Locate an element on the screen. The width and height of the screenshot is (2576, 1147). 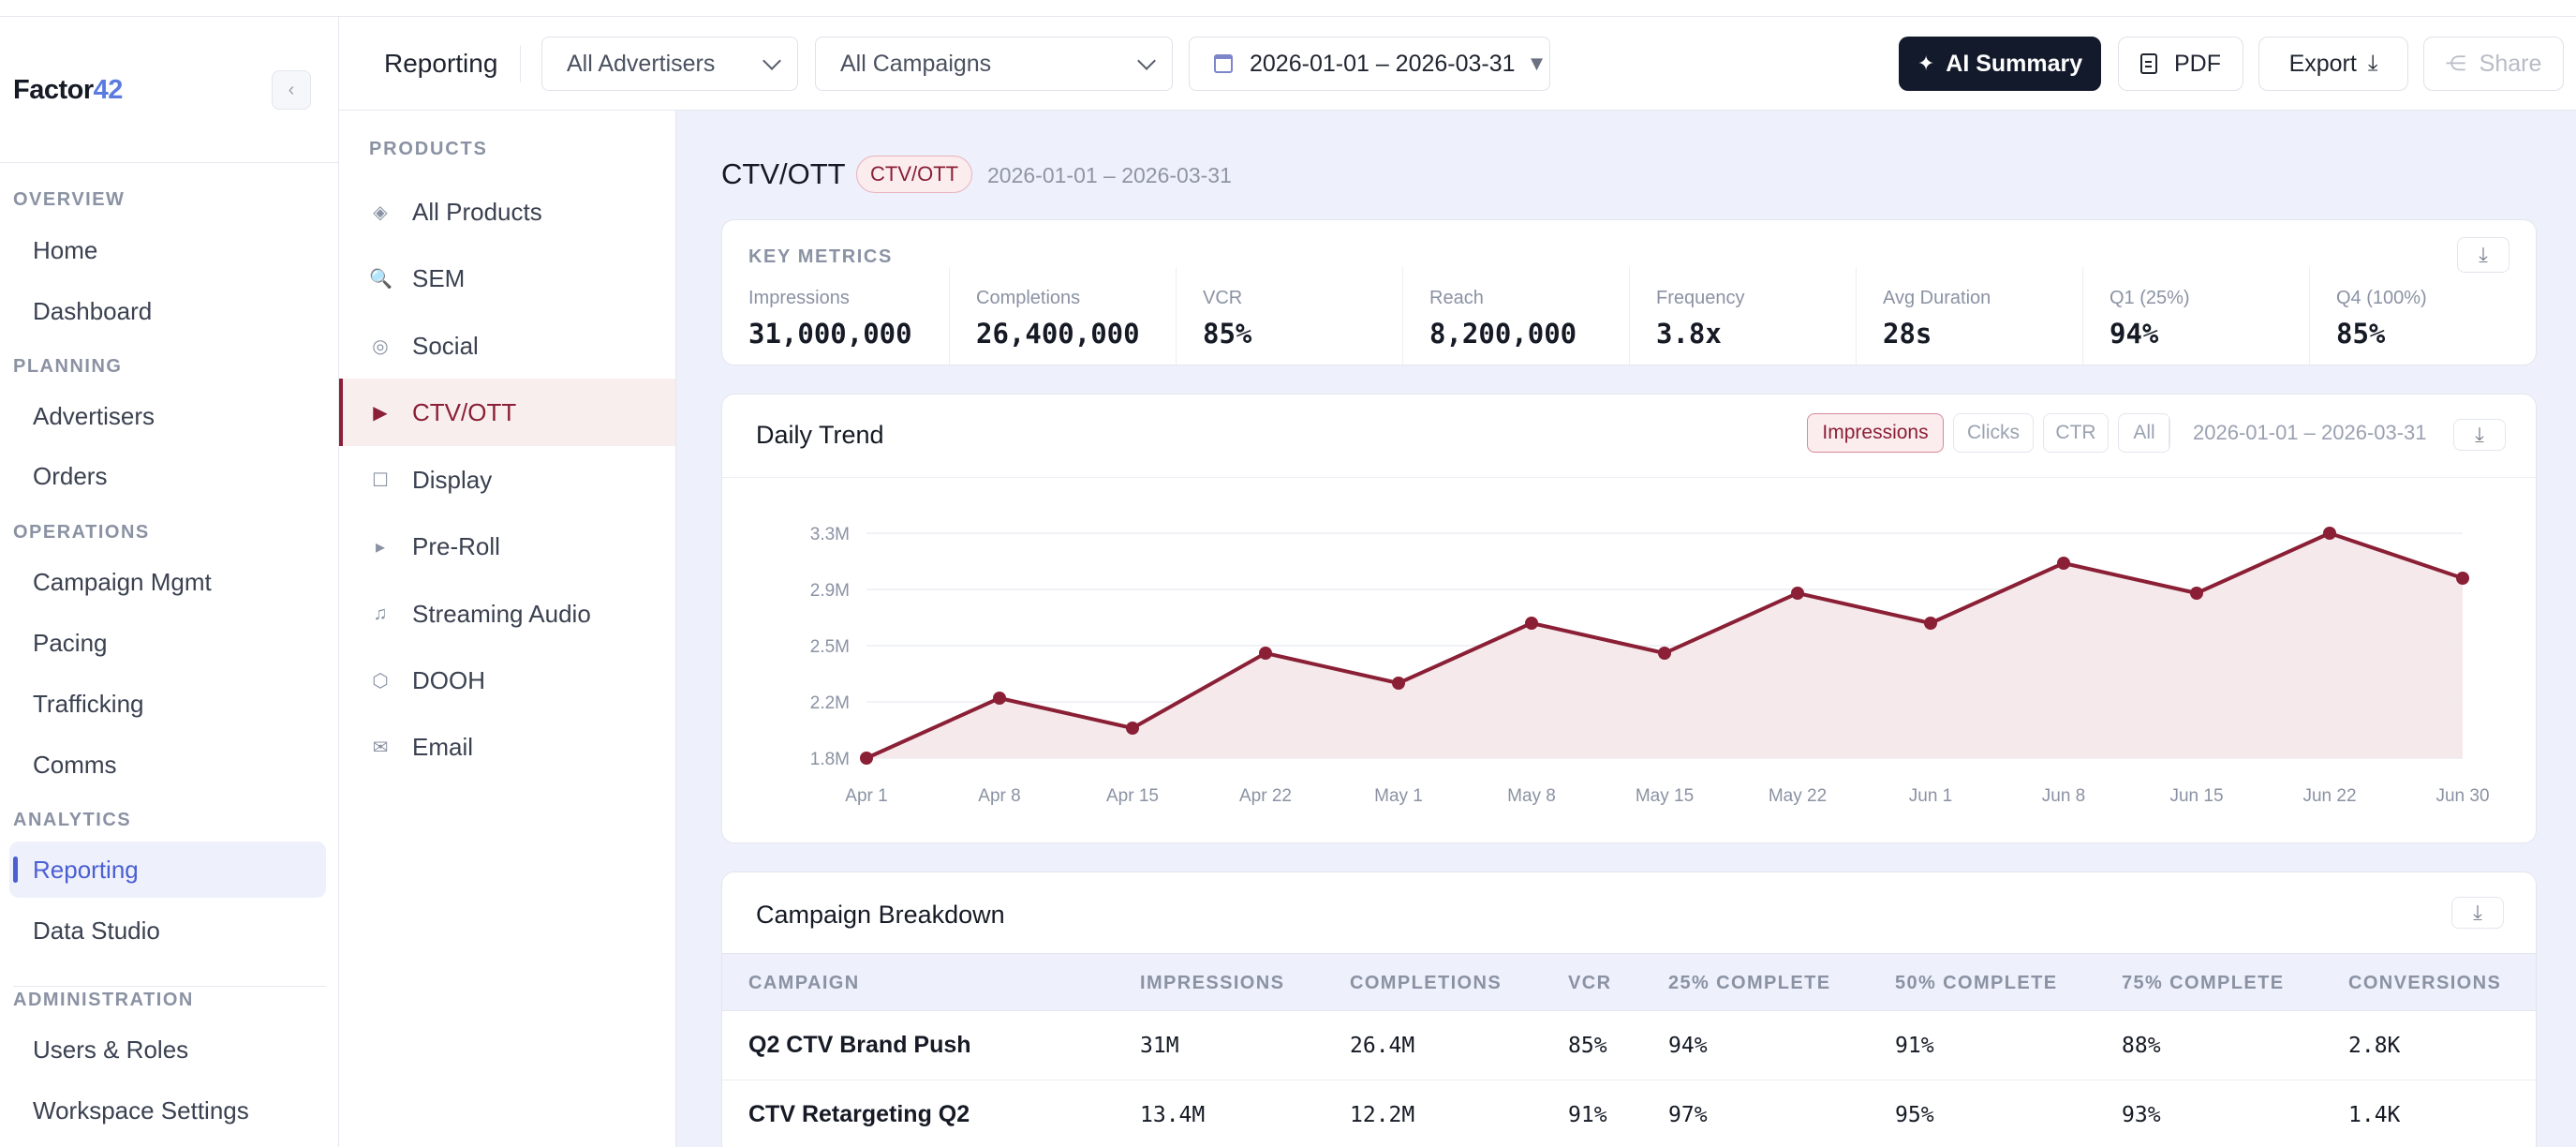
product-all-products: ◈ All Products is located at coordinates (507, 212).